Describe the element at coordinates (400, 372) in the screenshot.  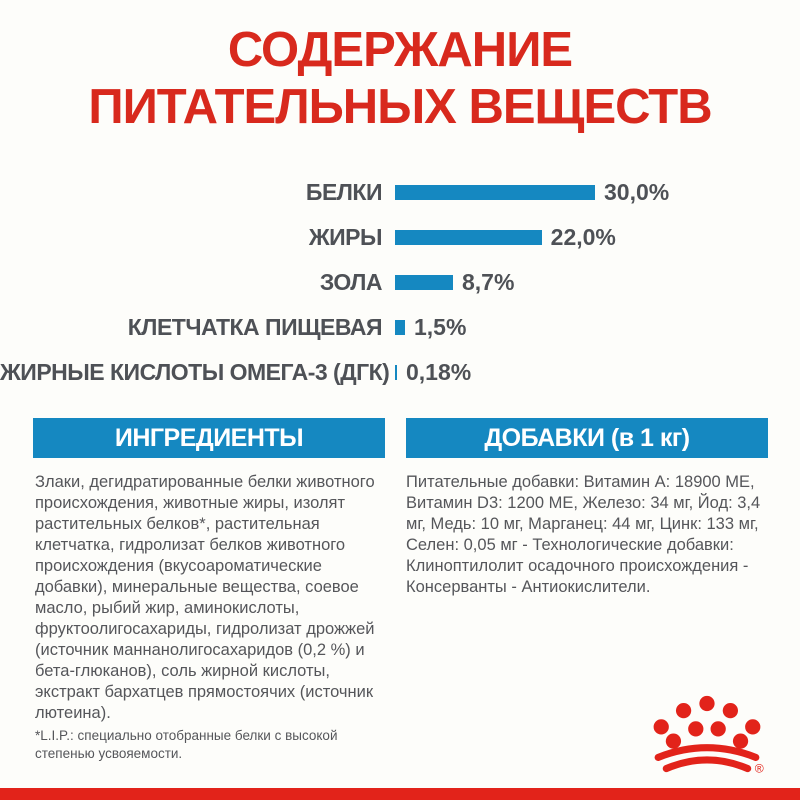
I see `chart-row: ЖИРНЫЕ КИСЛОТЫ ОМЕГА-3 (ДГК) 0,18%` at that location.